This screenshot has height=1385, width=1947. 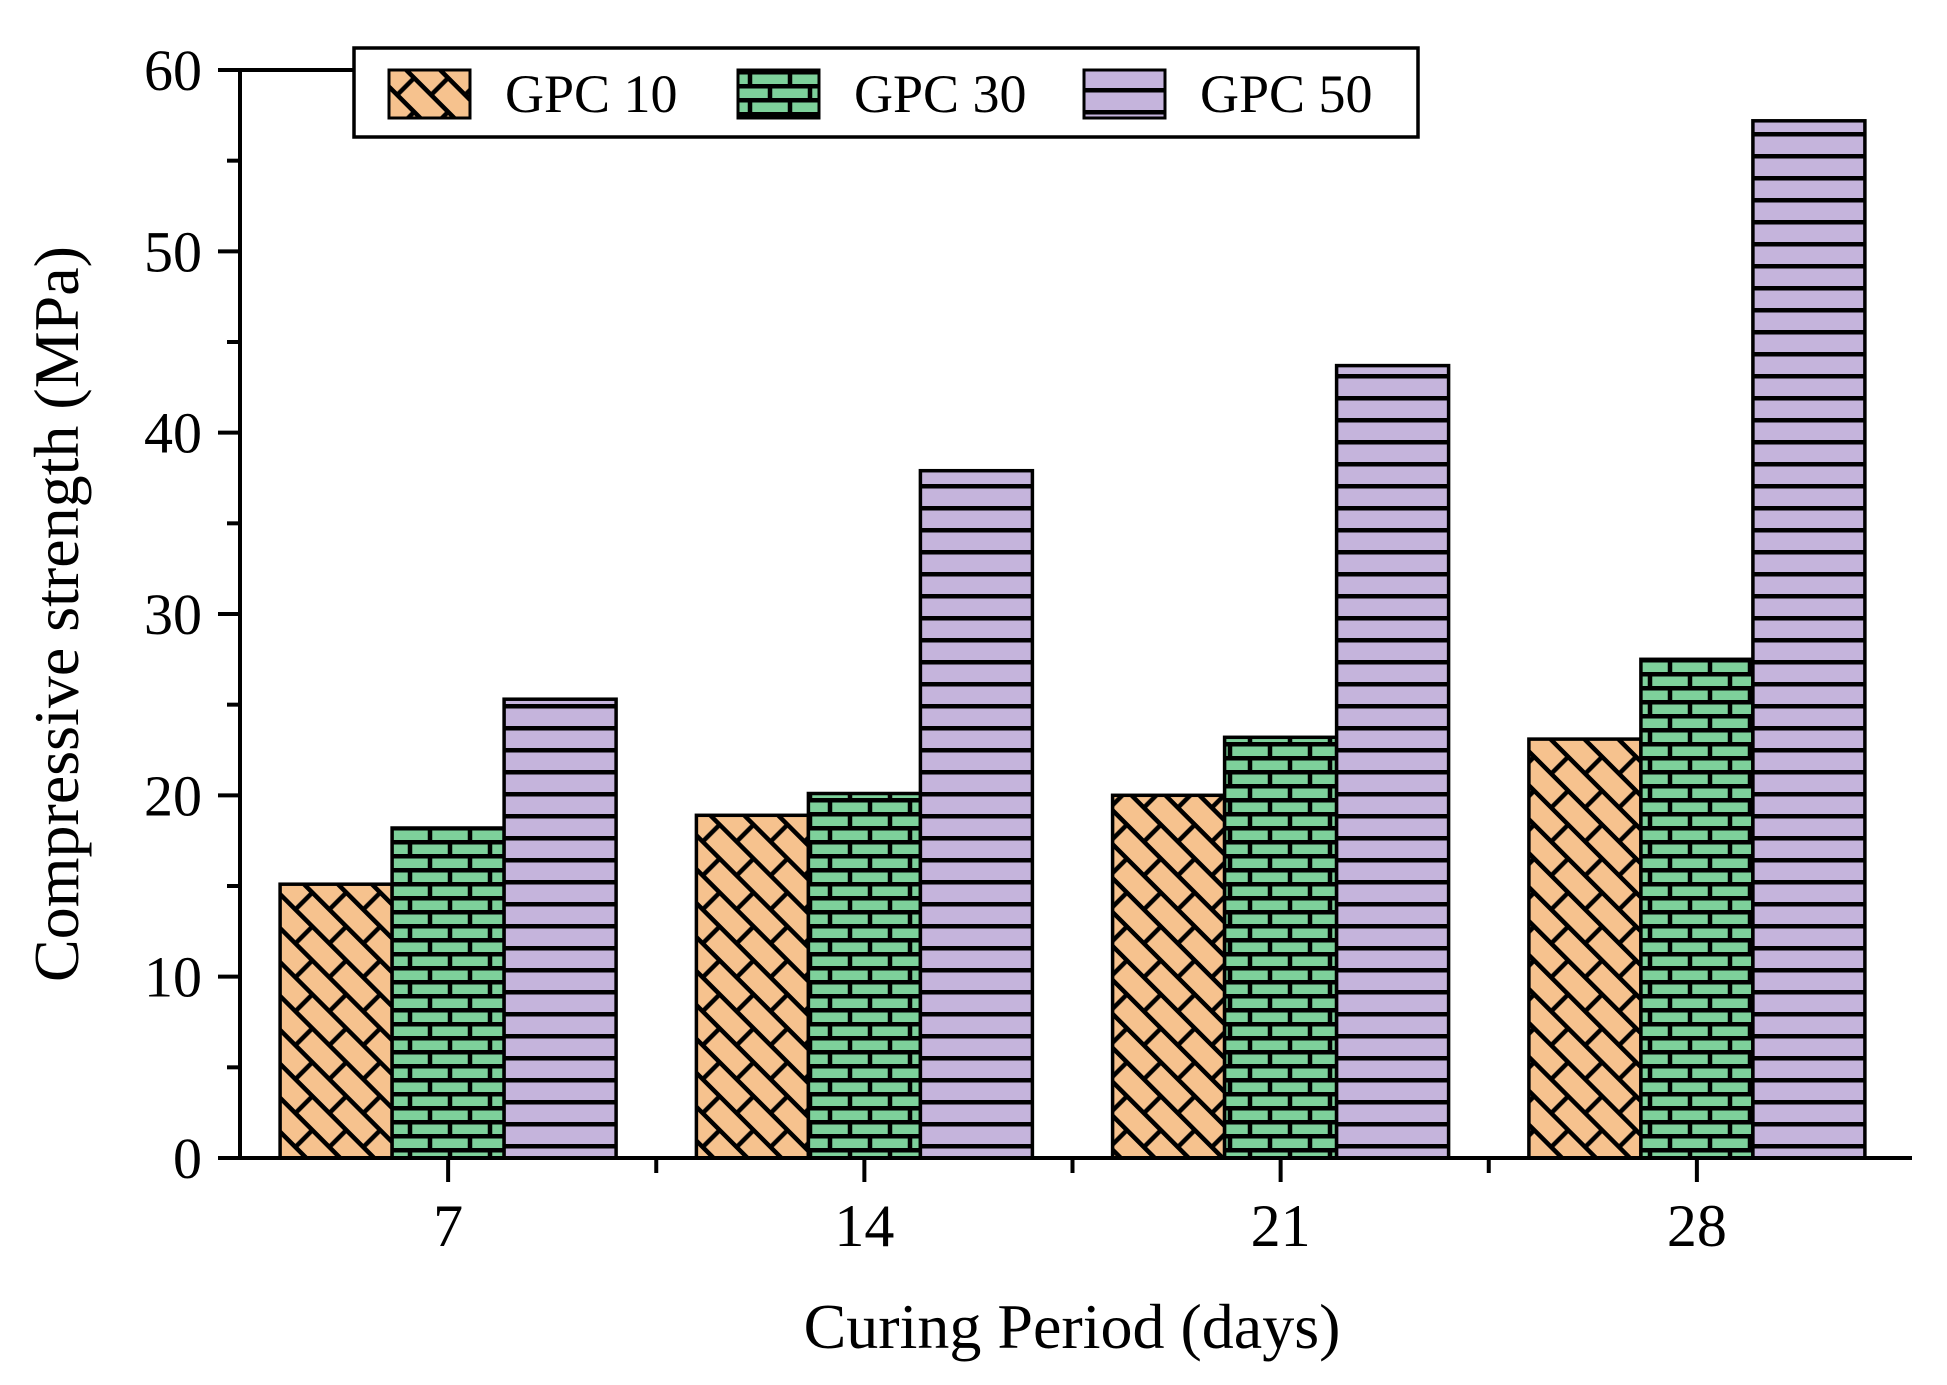 I want to click on bar-gpc-10-7d, so click(x=336, y=1021).